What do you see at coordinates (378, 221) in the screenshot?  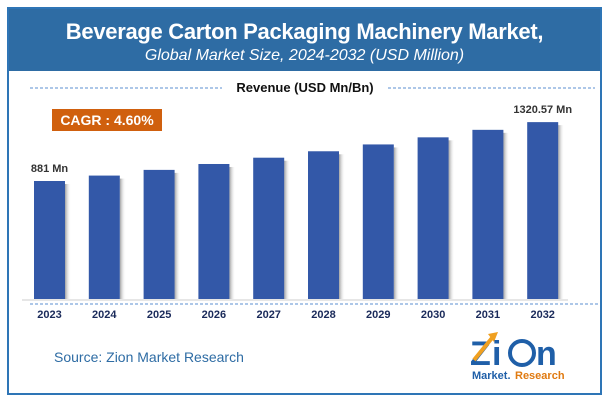 I see `bar-2029` at bounding box center [378, 221].